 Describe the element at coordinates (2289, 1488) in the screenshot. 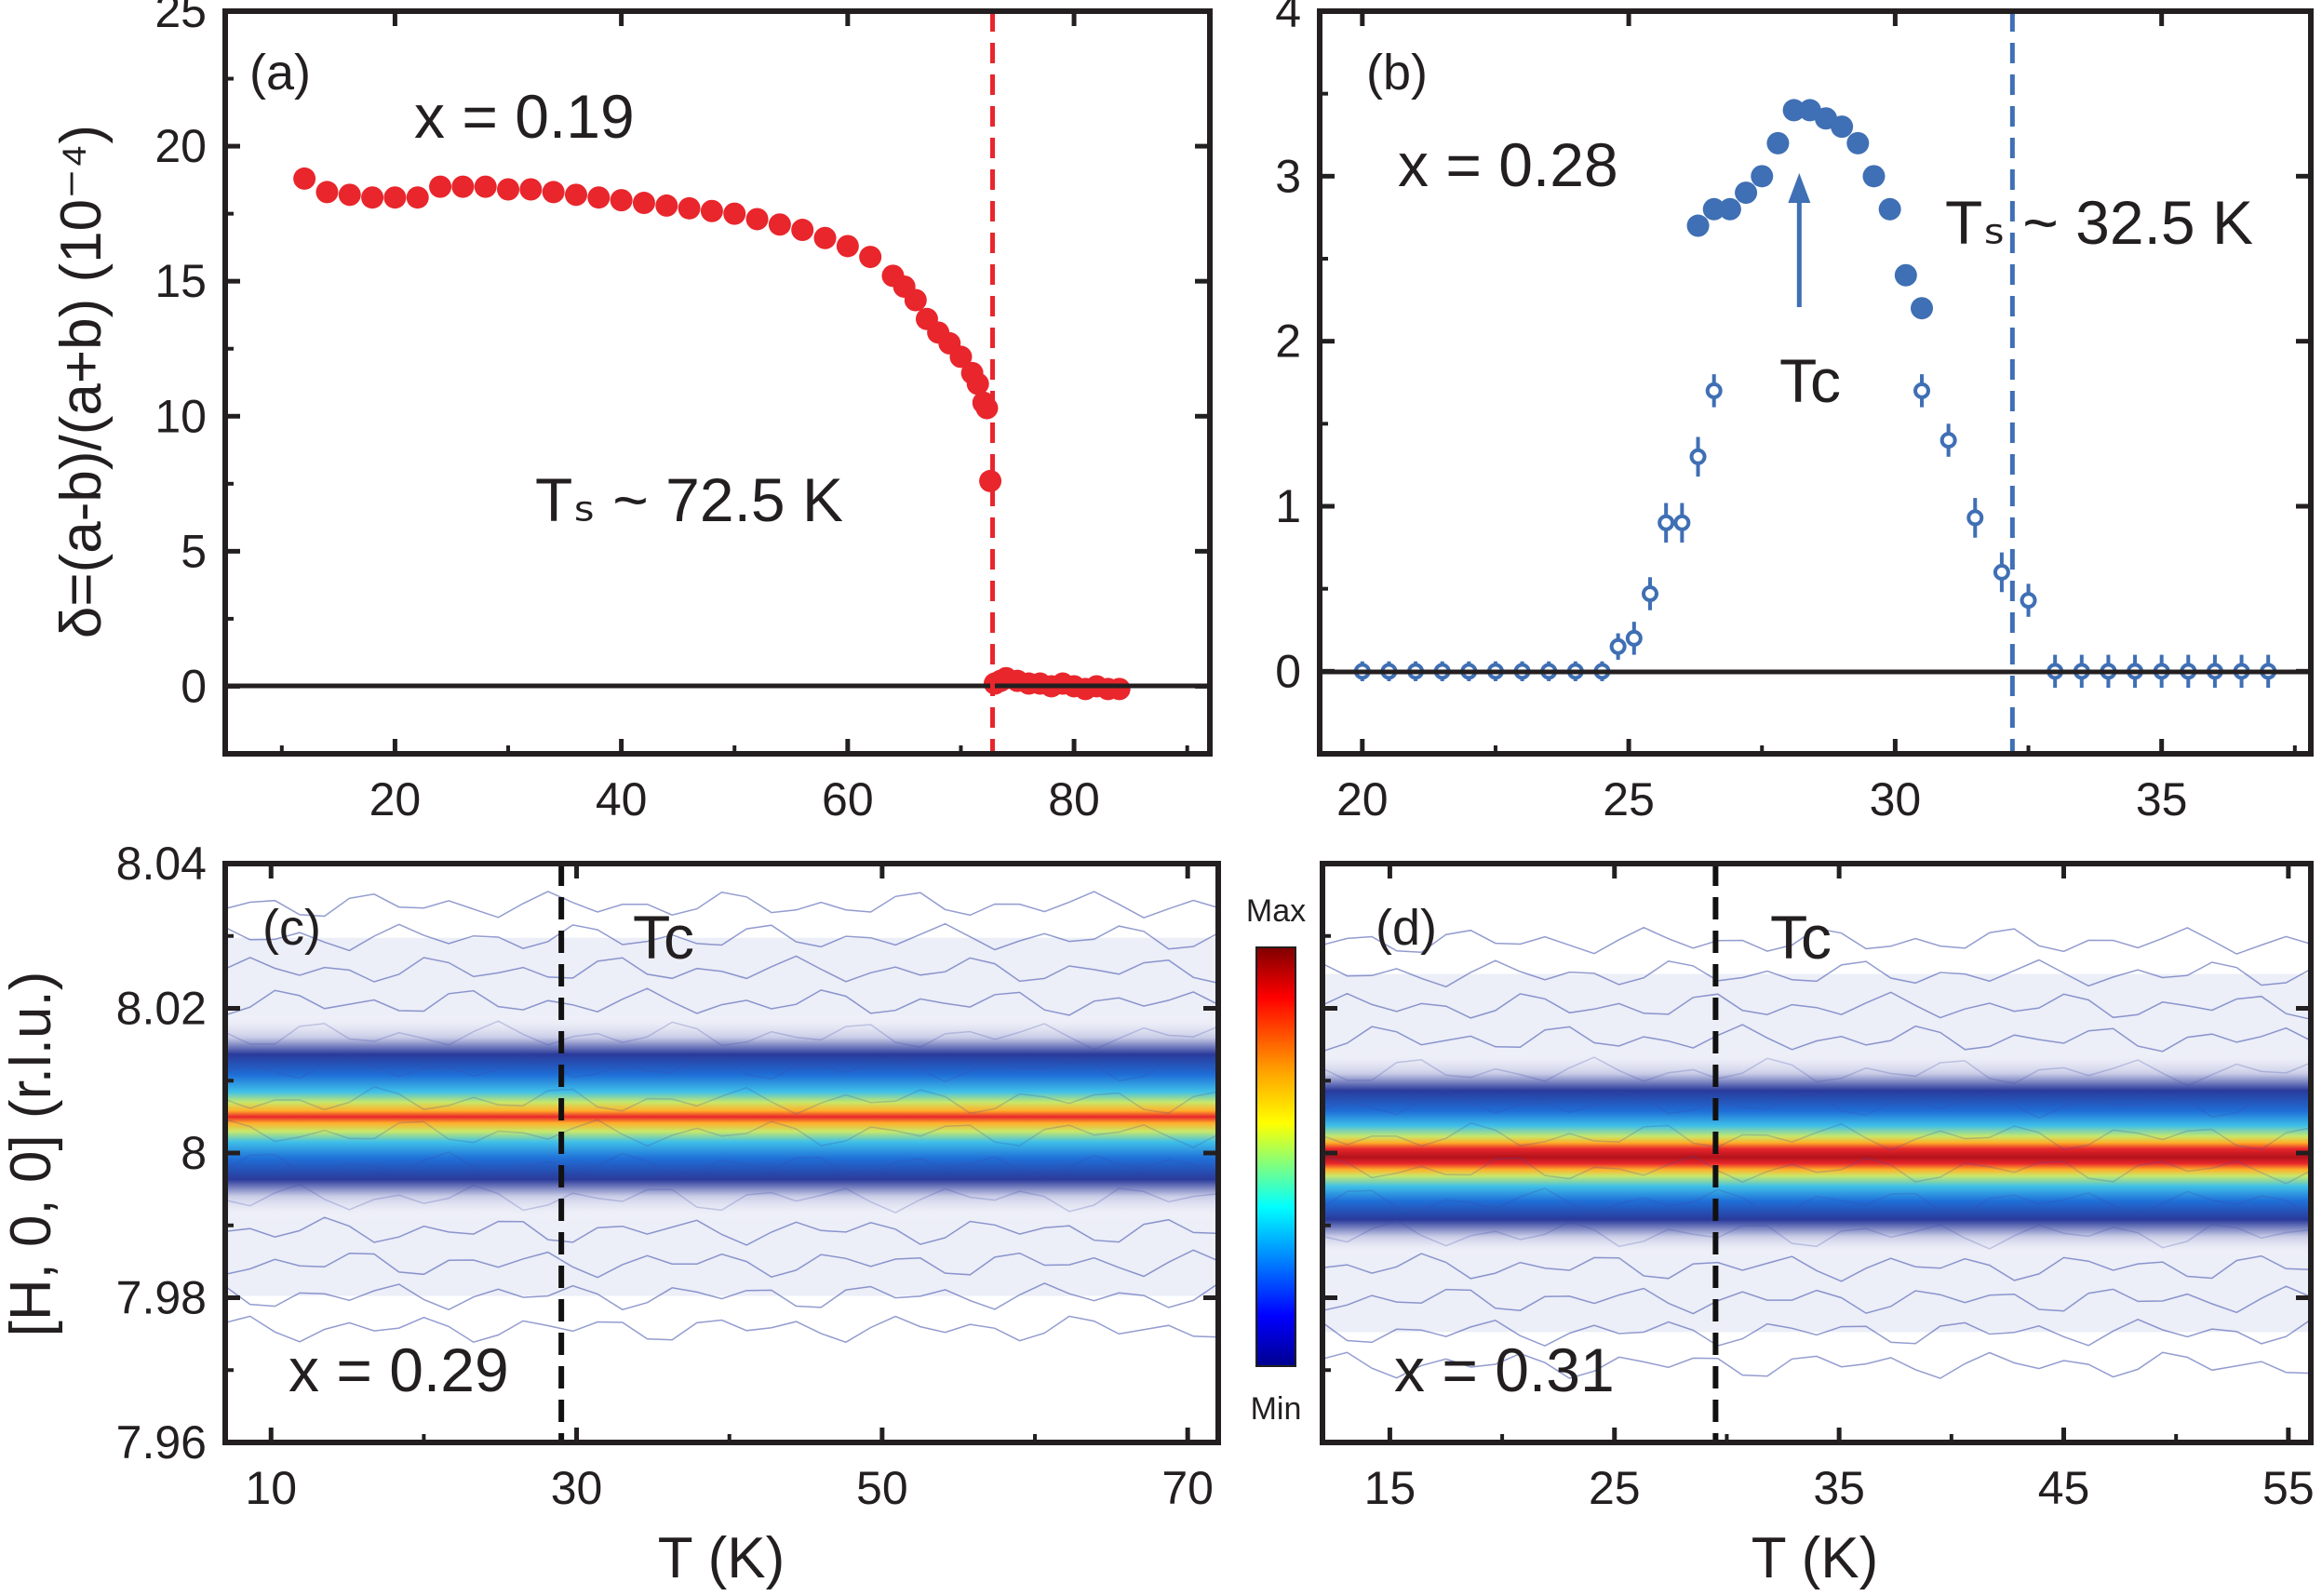

I see `d-xtick-label-4: 55` at that location.